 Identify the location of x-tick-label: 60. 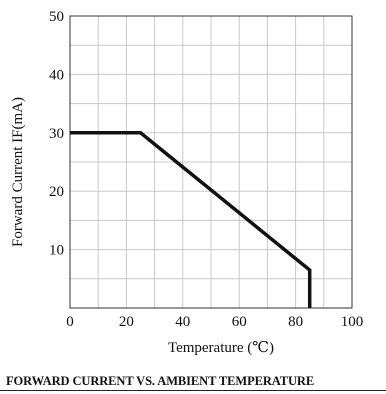
(239, 322).